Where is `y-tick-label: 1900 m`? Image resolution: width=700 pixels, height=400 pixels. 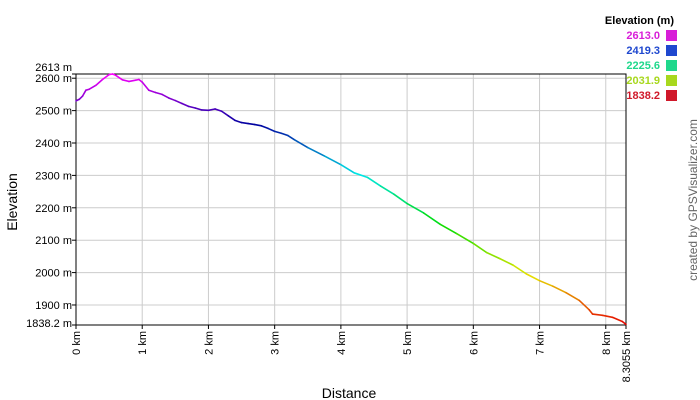 y-tick-label: 1900 m is located at coordinates (53, 306).